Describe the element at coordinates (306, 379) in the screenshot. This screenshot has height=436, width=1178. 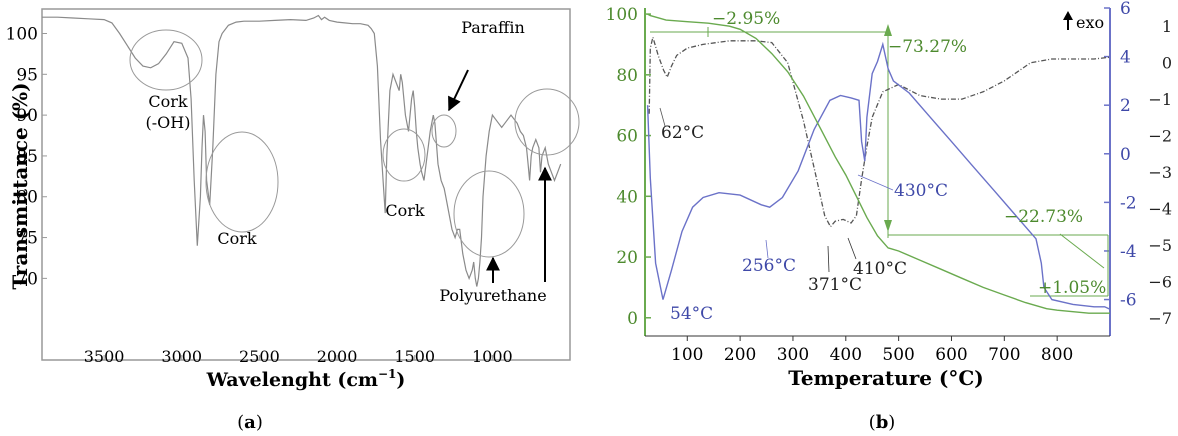
I see `panel-a-x-axis-title: Wavelenght (cm−1)` at that location.